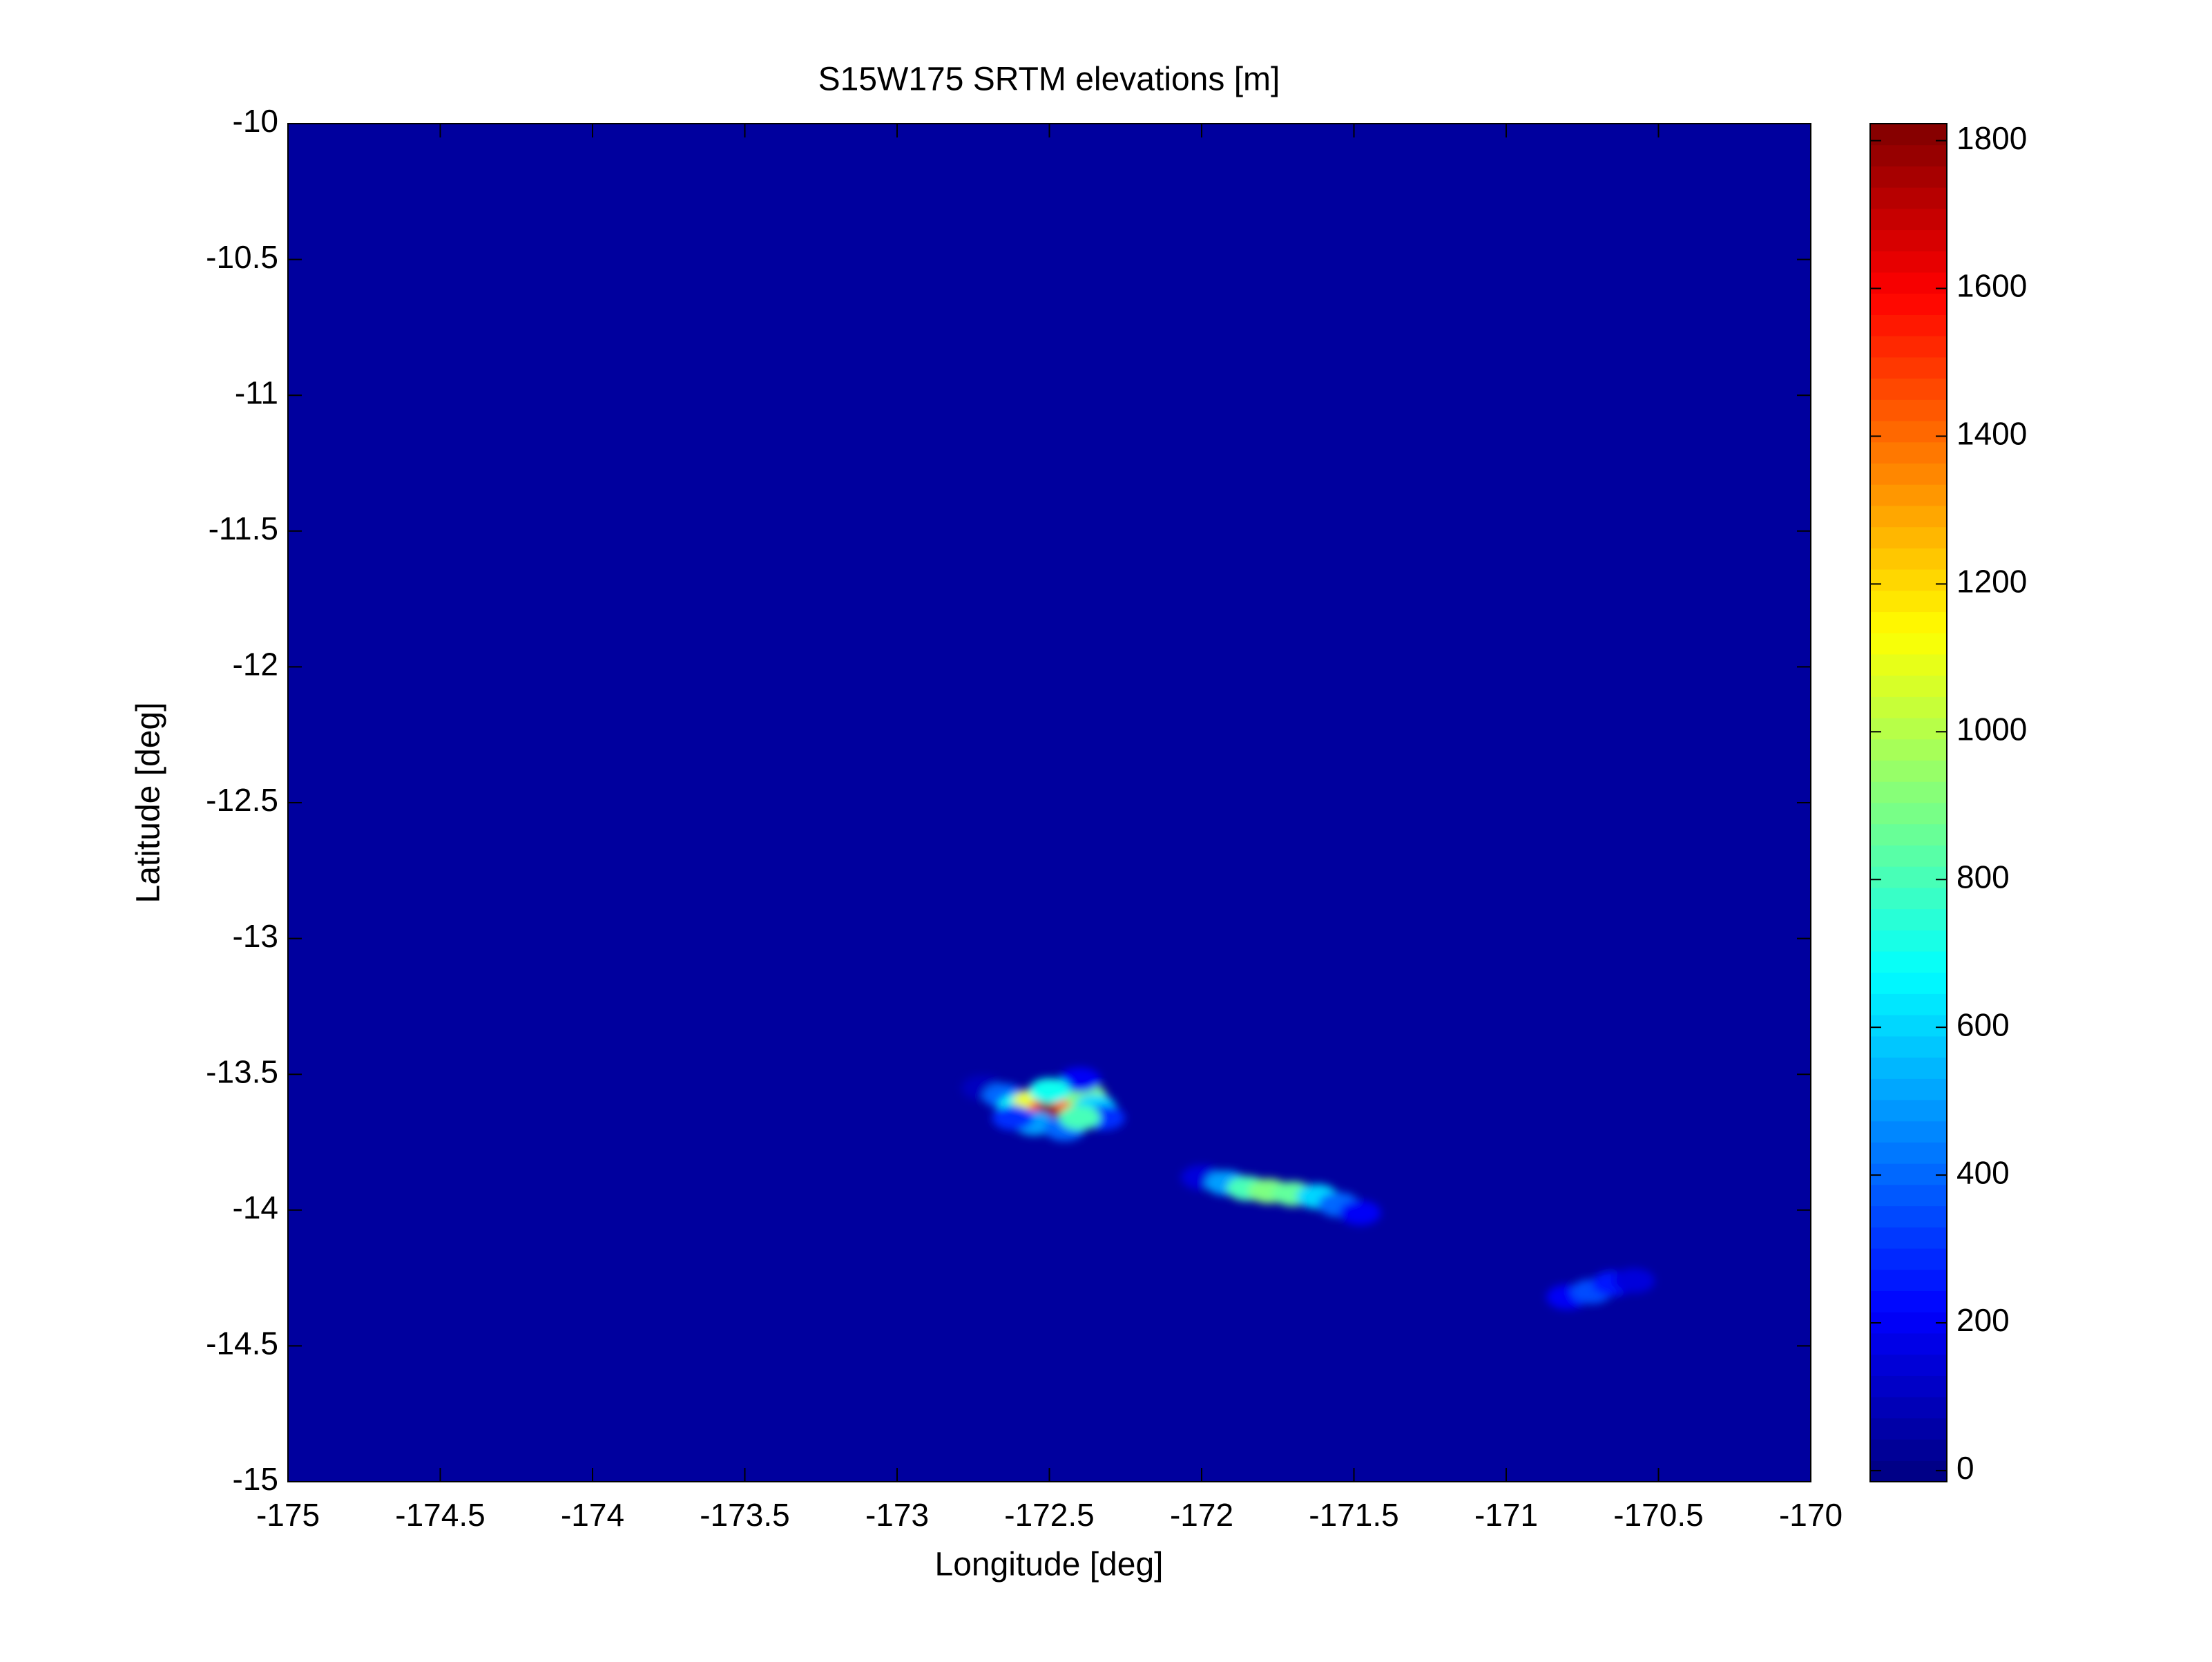  Describe the element at coordinates (256, 1479) in the screenshot. I see `y-tick-label: -15` at that location.